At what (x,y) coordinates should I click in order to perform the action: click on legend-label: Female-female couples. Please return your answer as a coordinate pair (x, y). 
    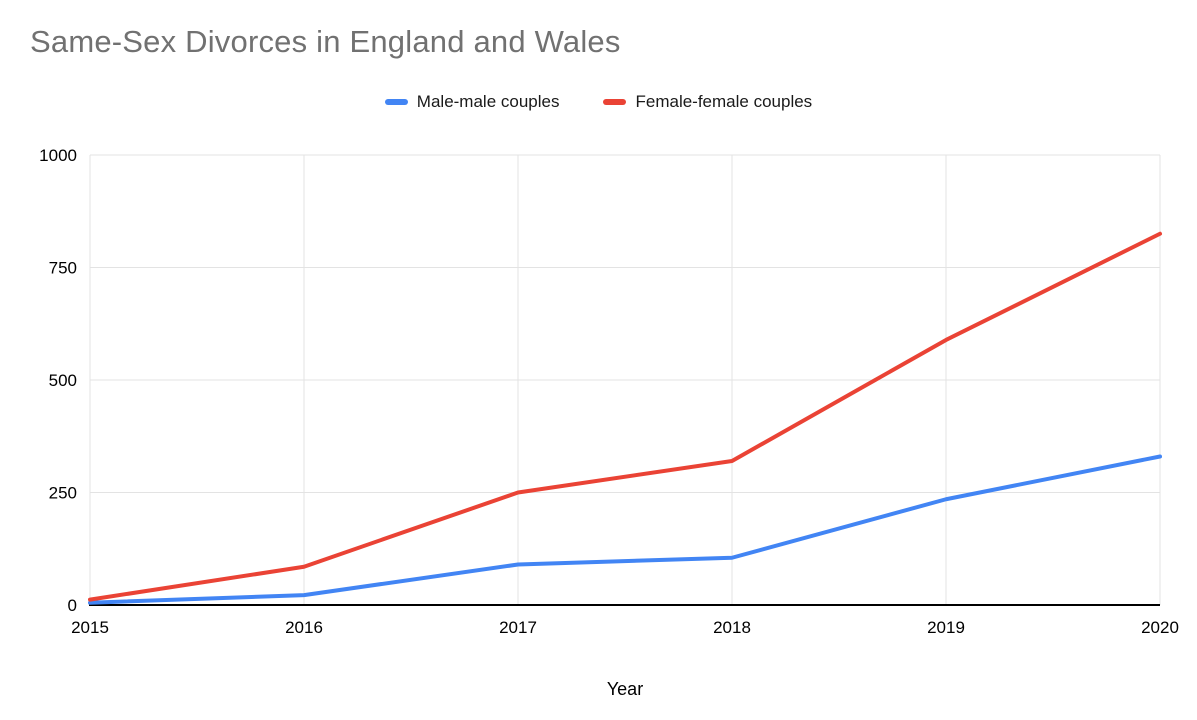
    Looking at the image, I should click on (724, 101).